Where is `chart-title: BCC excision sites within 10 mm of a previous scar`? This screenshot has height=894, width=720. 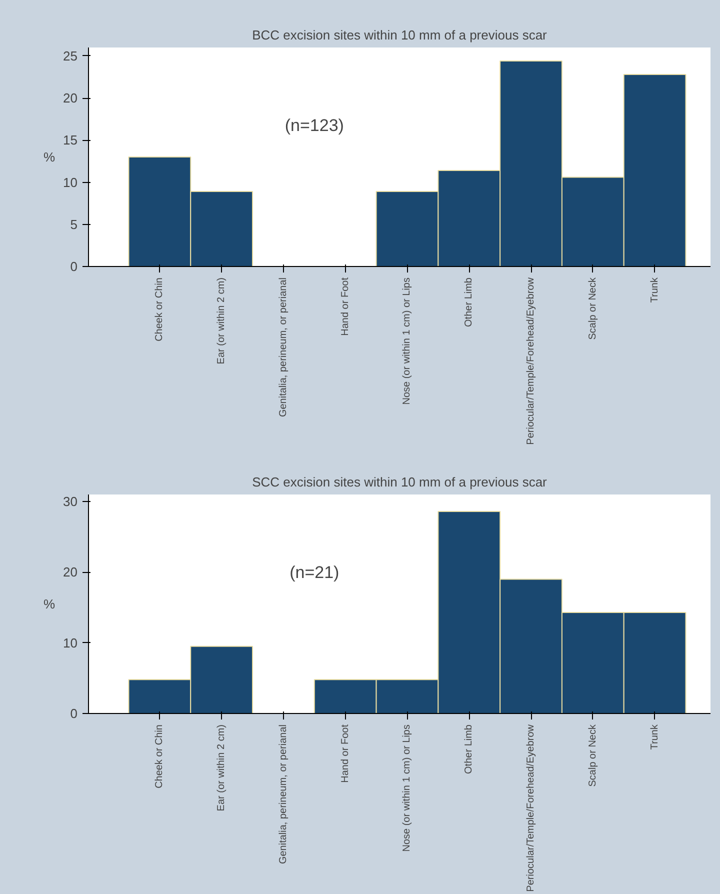 chart-title: BCC excision sites within 10 mm of a previous scar is located at coordinates (400, 35).